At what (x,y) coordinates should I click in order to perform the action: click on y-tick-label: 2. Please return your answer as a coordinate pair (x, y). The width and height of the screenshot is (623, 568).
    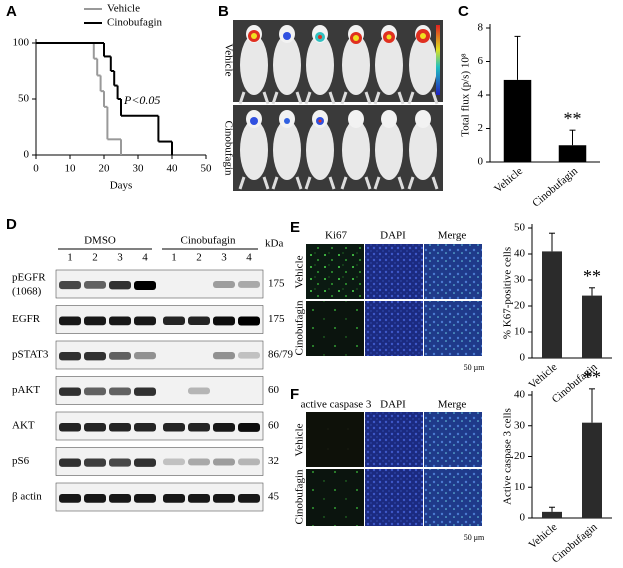
    Looking at the image, I should click on (481, 128).